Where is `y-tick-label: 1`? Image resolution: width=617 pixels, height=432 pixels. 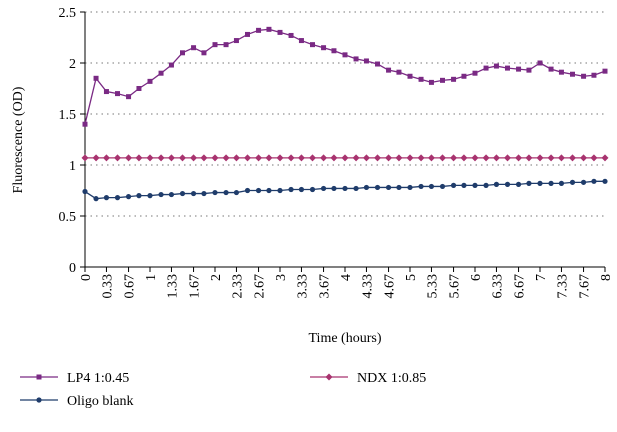
y-tick-label: 1 is located at coordinates (72, 166).